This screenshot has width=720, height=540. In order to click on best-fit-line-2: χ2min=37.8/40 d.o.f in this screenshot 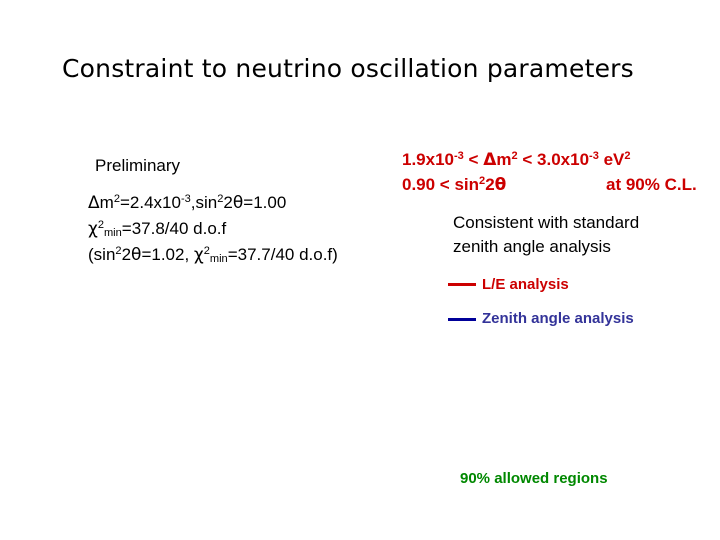, I will do `click(157, 229)`.